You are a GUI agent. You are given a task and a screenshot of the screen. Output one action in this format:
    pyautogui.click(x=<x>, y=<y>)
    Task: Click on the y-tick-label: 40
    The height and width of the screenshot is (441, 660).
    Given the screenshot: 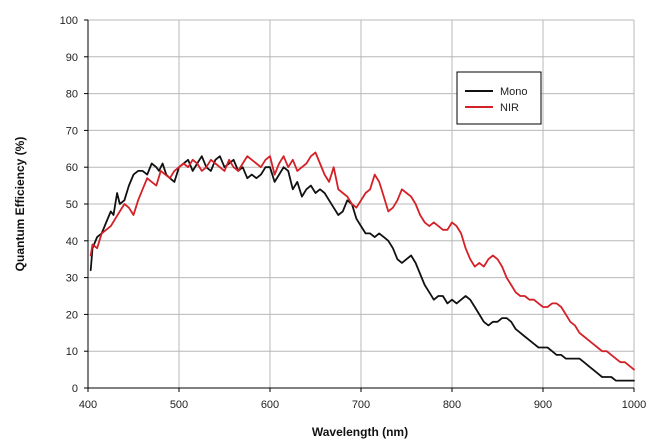 What is the action you would take?
    pyautogui.click(x=72, y=242)
    